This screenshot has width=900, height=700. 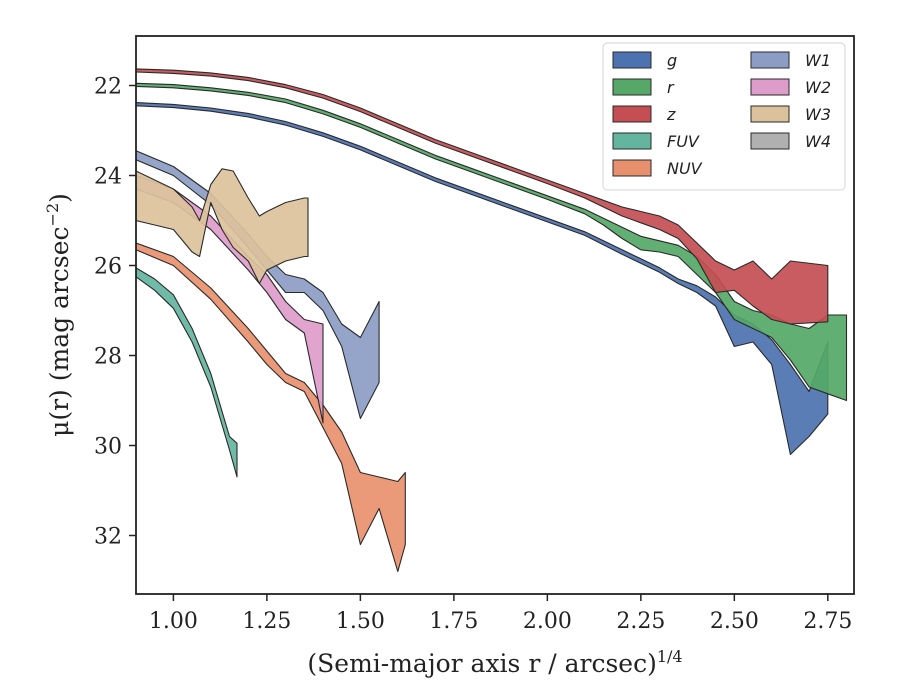 What do you see at coordinates (770, 60) in the screenshot?
I see `legend-swatch-w1` at bounding box center [770, 60].